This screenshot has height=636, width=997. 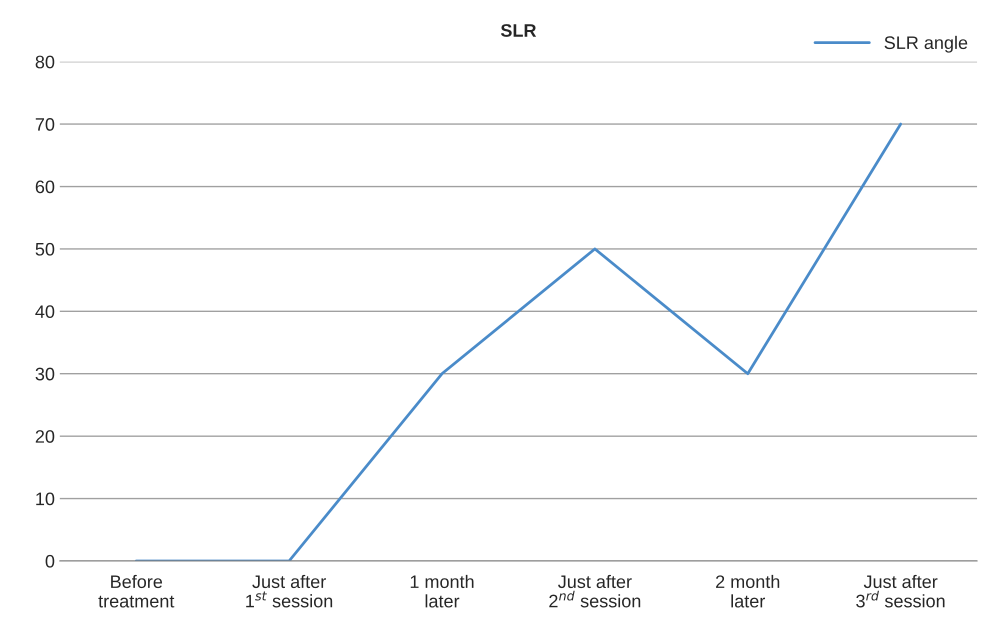 What do you see at coordinates (45, 249) in the screenshot?
I see `y-tick-label: 50` at bounding box center [45, 249].